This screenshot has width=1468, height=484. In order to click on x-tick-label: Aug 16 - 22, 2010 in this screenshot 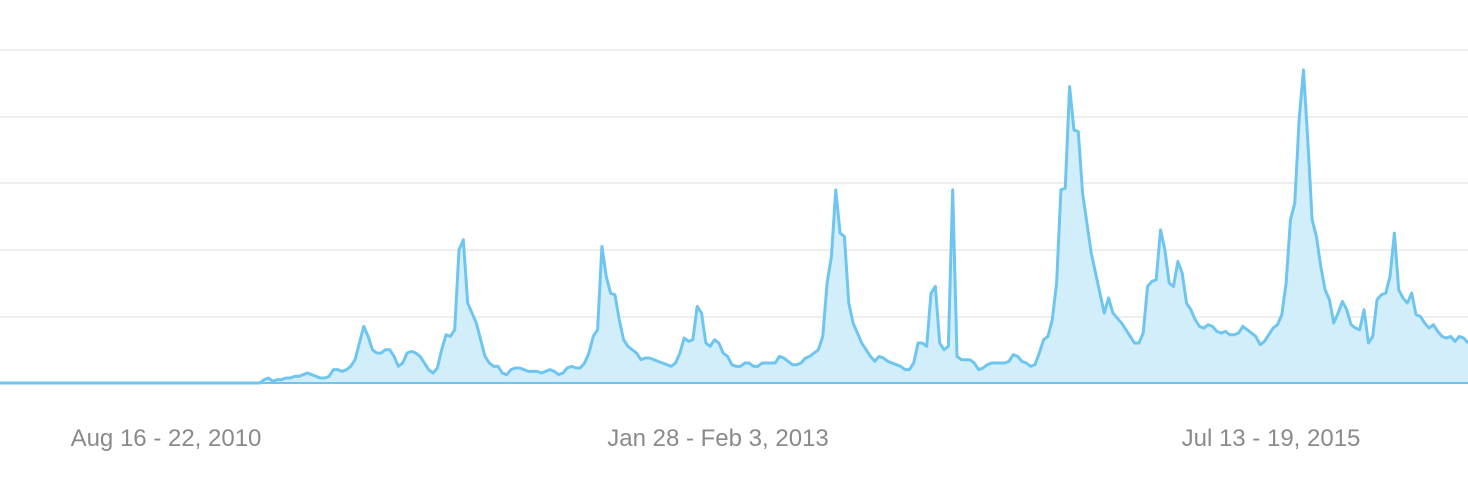, I will do `click(166, 438)`.